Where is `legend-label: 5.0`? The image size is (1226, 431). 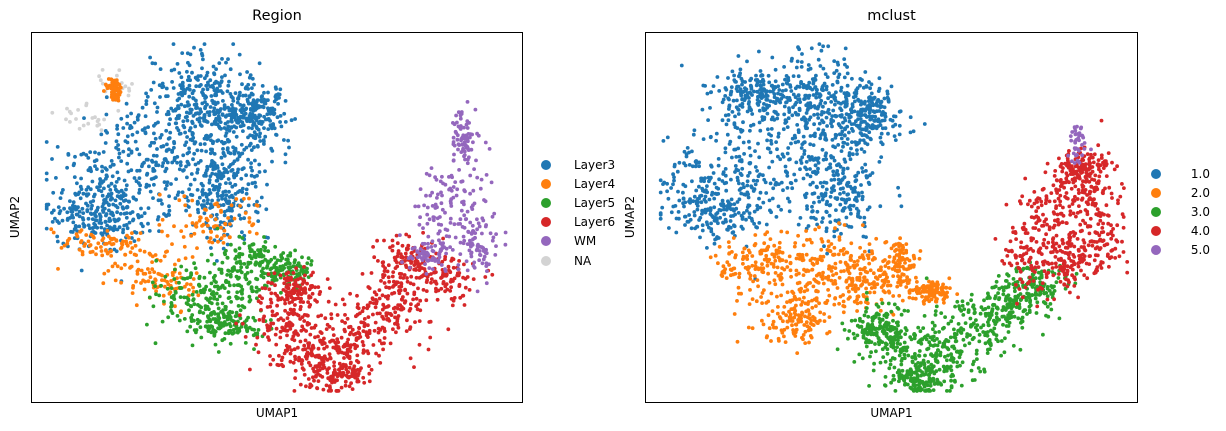 legend-label: 5.0 is located at coordinates (1200, 250).